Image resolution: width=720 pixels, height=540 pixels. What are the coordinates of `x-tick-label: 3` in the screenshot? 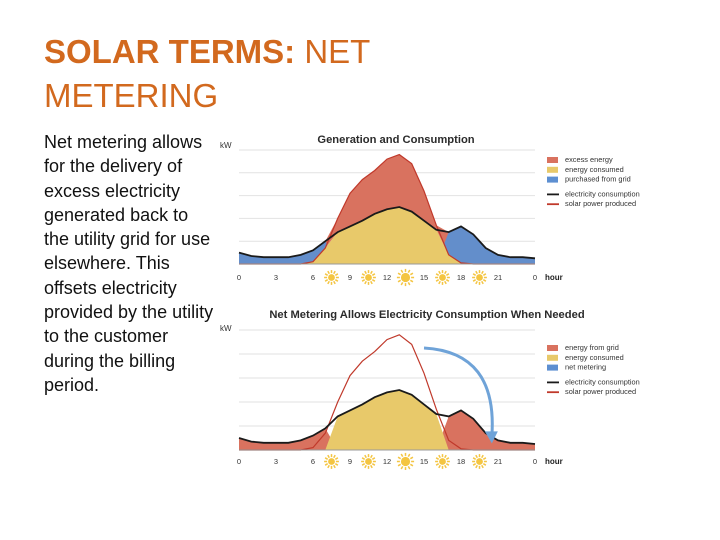 It's located at (276, 277).